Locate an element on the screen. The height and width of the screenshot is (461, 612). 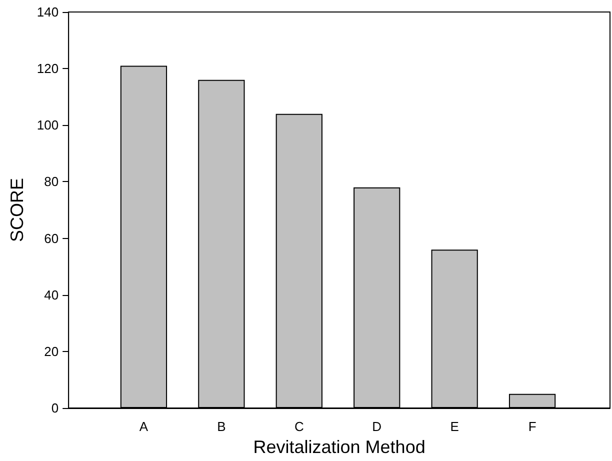
y-tick-label: 140 is located at coordinates (47, 12).